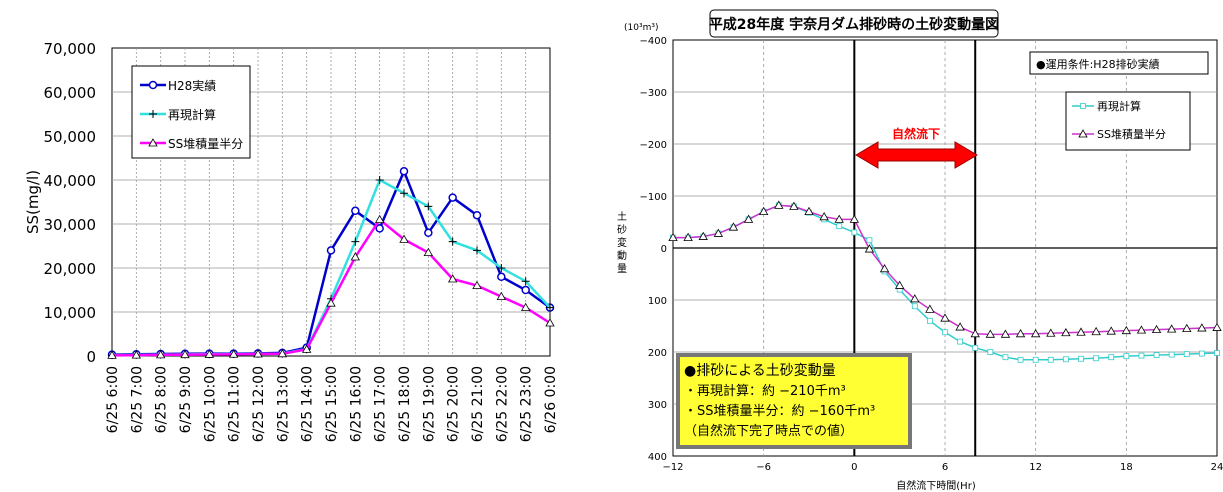  I want to click on y-label-char: 動, so click(622, 255).